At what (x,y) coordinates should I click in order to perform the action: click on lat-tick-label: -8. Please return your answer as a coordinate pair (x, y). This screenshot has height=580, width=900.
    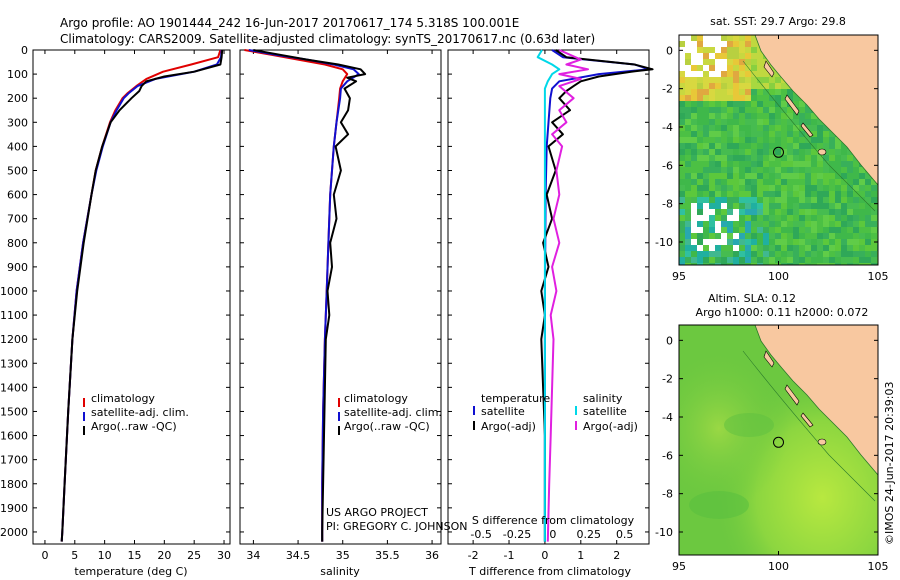
    Looking at the image, I should click on (667, 204).